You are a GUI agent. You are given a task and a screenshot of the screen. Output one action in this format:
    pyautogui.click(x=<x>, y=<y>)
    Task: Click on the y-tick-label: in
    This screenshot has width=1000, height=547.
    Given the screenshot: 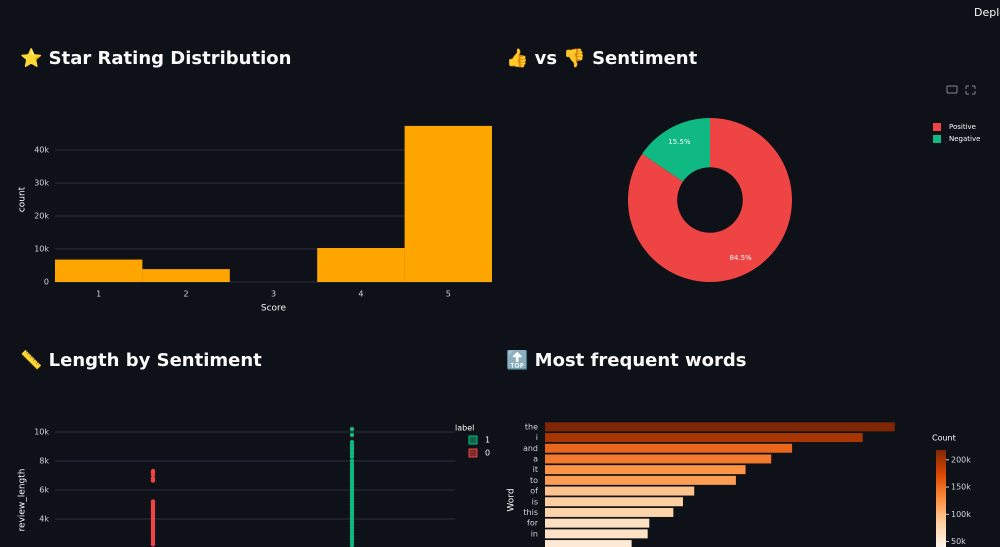 What is the action you would take?
    pyautogui.click(x=534, y=533)
    